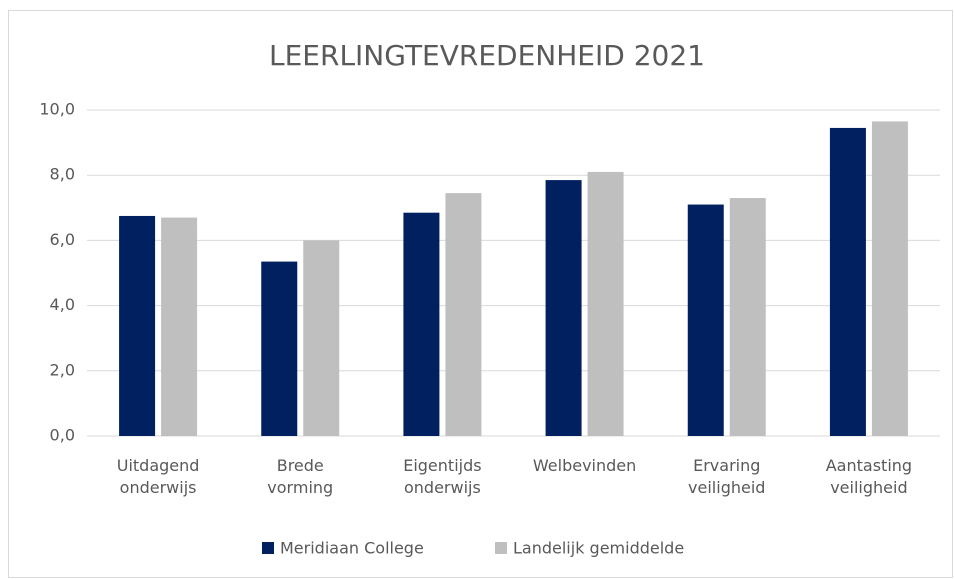  What do you see at coordinates (869, 476) in the screenshot?
I see `x-tick-label: Aantasting veiligheid` at bounding box center [869, 476].